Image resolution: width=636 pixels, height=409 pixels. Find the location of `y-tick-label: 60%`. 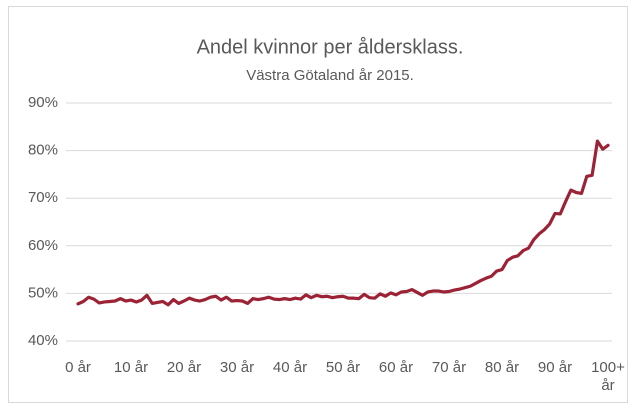

y-tick-label: 60% is located at coordinates (43, 245).